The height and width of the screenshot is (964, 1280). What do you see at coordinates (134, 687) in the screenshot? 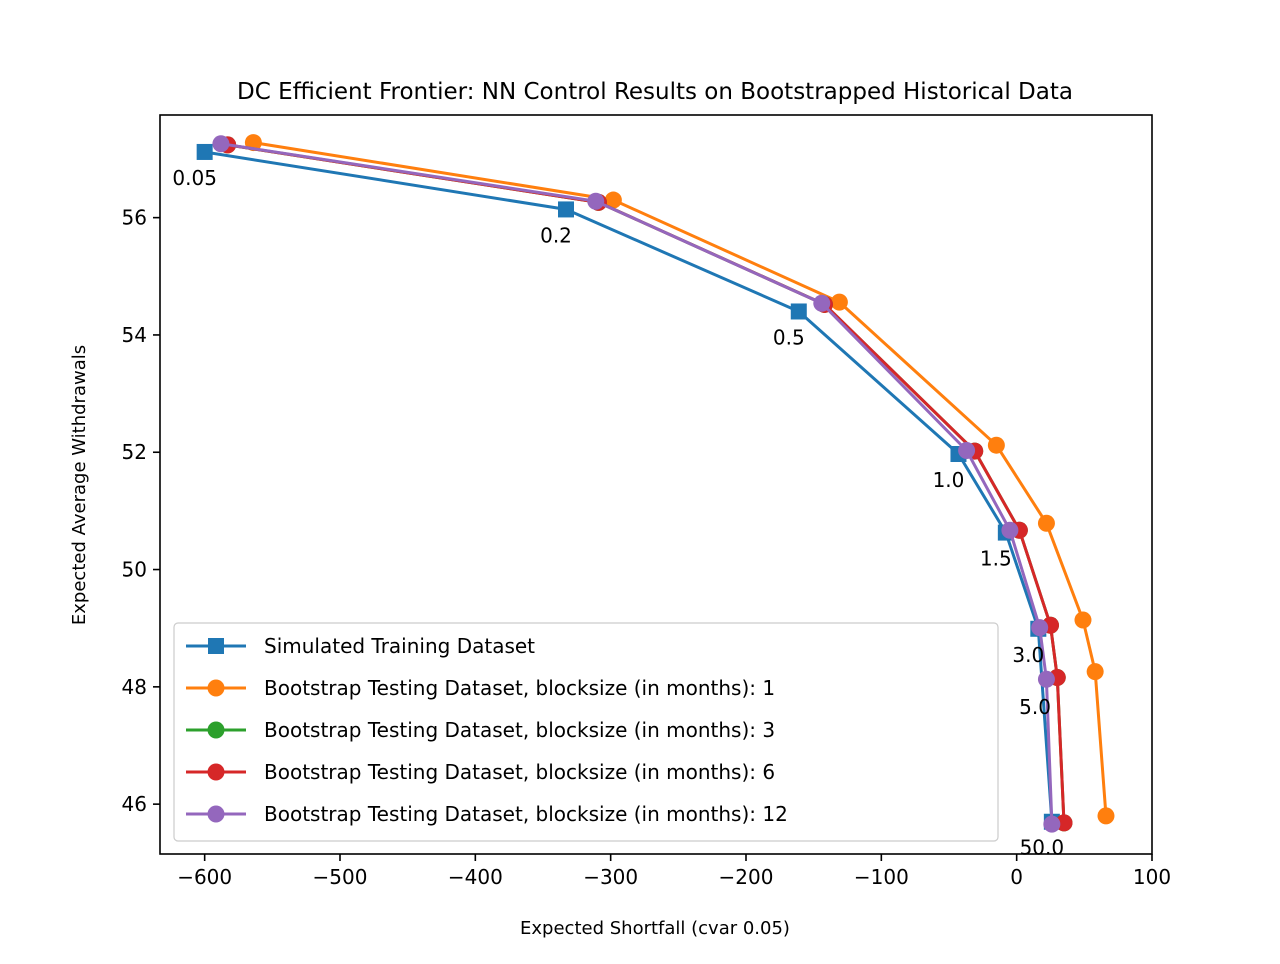
I see `y-tick-label: 48` at bounding box center [134, 687].